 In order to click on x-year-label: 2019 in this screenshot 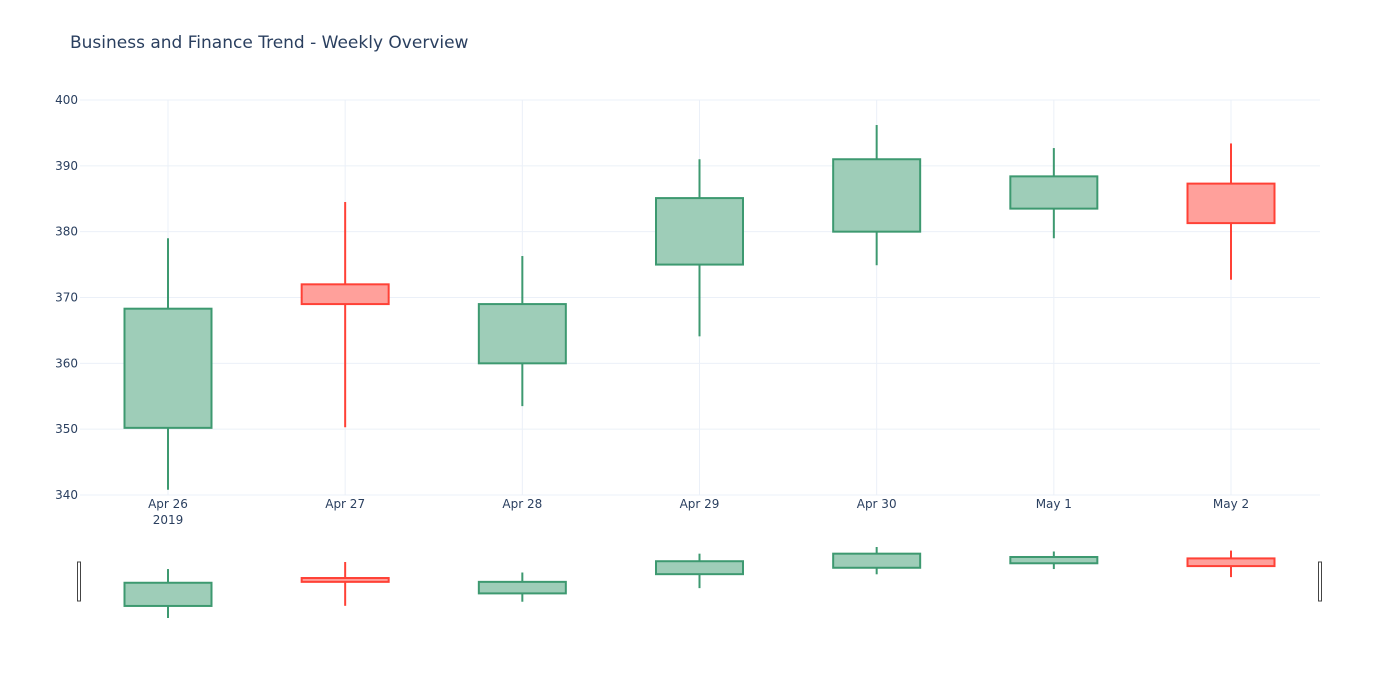, I will do `click(168, 520)`.